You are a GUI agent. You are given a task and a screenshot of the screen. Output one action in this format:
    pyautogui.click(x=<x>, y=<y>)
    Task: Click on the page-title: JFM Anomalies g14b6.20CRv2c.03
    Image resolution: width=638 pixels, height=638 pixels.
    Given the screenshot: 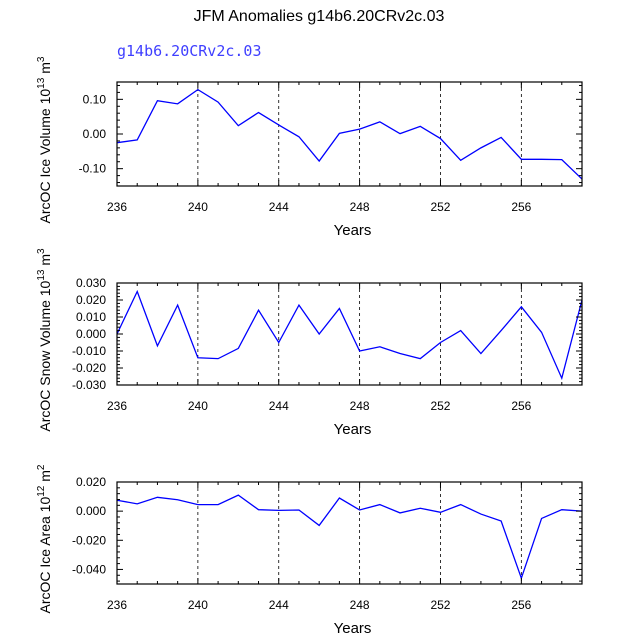 What is the action you would take?
    pyautogui.click(x=319, y=16)
    